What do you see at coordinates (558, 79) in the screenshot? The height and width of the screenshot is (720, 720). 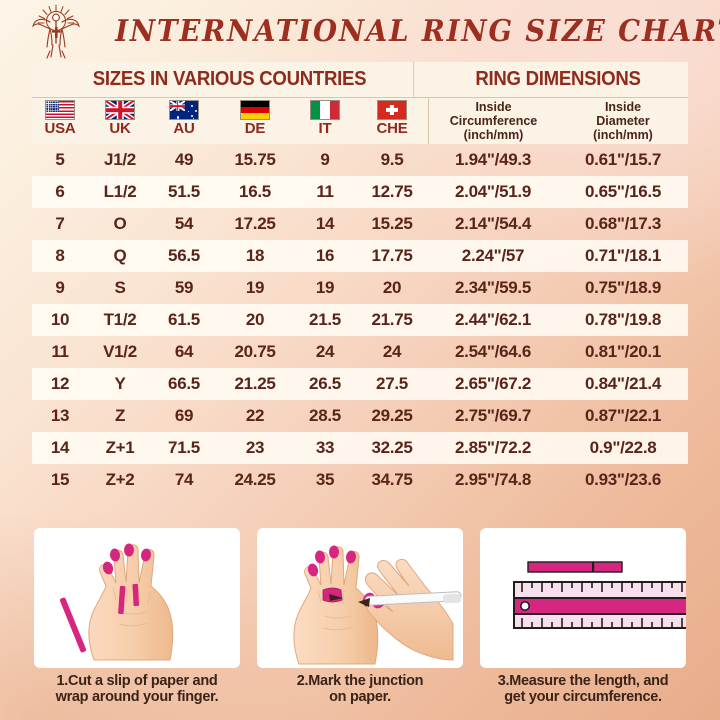 I see `group-header-dimensions: RING DIMENSIONS` at bounding box center [558, 79].